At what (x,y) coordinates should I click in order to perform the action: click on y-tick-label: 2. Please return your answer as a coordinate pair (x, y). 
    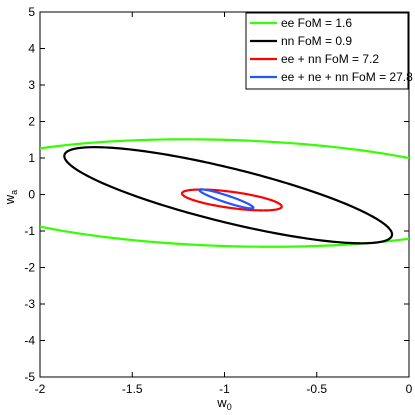
    Looking at the image, I should click on (31, 122).